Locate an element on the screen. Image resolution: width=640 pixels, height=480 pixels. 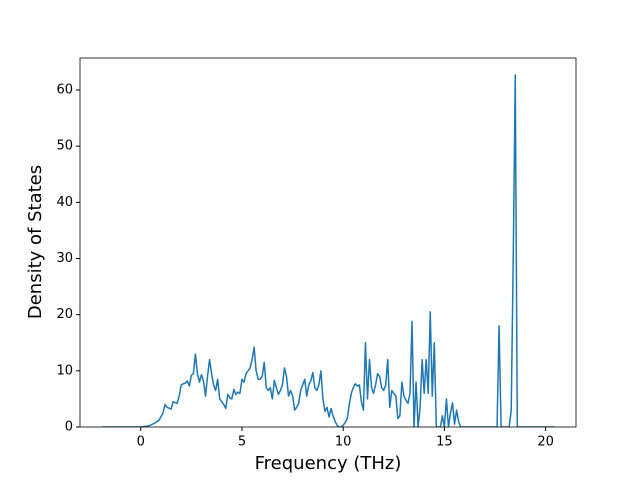
y-tick-label: 0 is located at coordinates (69, 427).